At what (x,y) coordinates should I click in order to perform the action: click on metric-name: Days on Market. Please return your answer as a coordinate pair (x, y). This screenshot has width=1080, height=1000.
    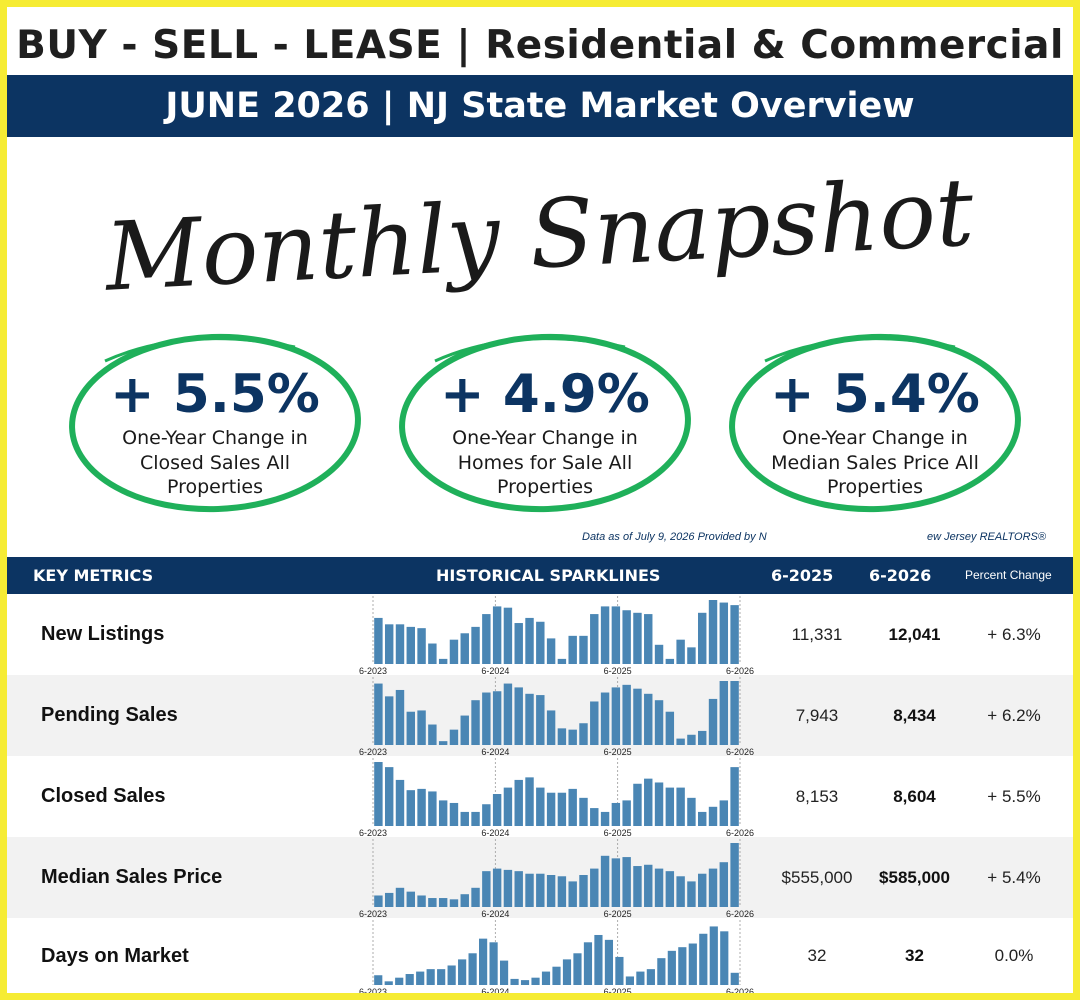
    Looking at the image, I should click on (115, 956).